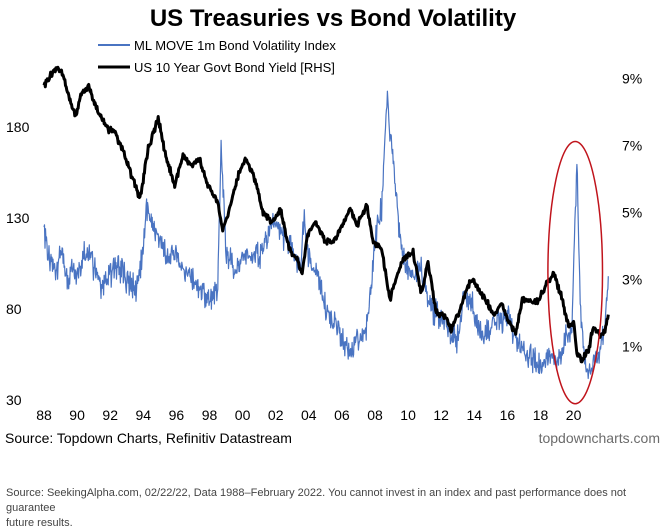 Image resolution: width=667 pixels, height=531 pixels. I want to click on x-tick-label: 16, so click(508, 415).